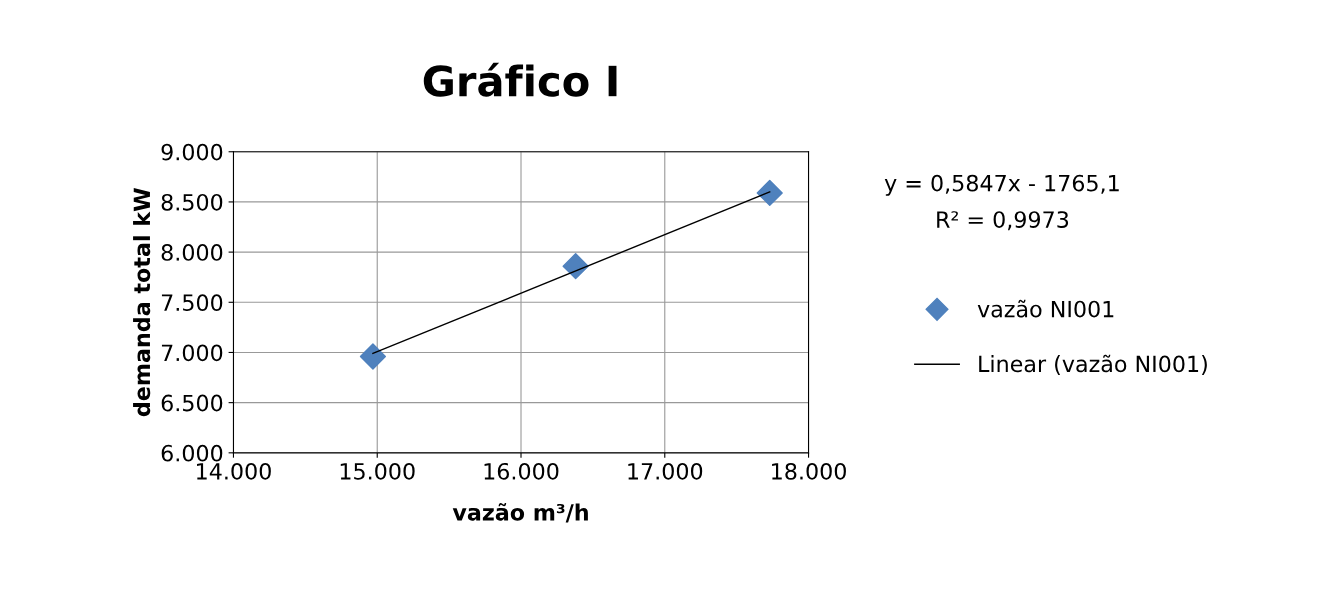 The width and height of the screenshot is (1319, 607). I want to click on y-tick-label: 8.000, so click(192, 252).